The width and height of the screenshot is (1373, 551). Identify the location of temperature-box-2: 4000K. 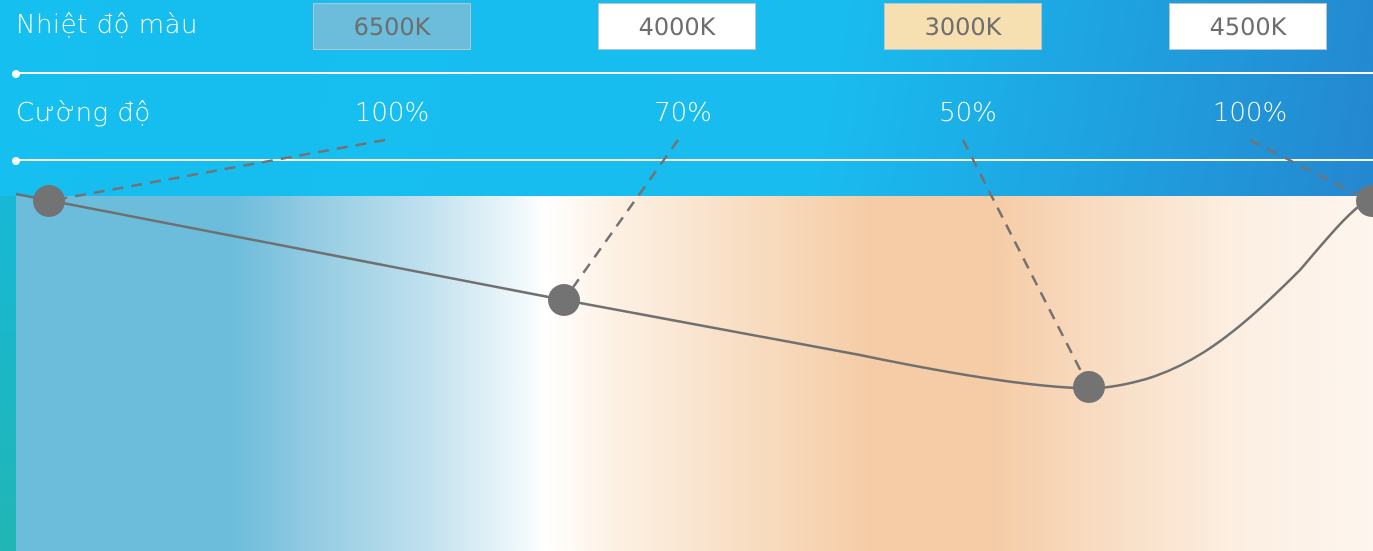
(677, 26).